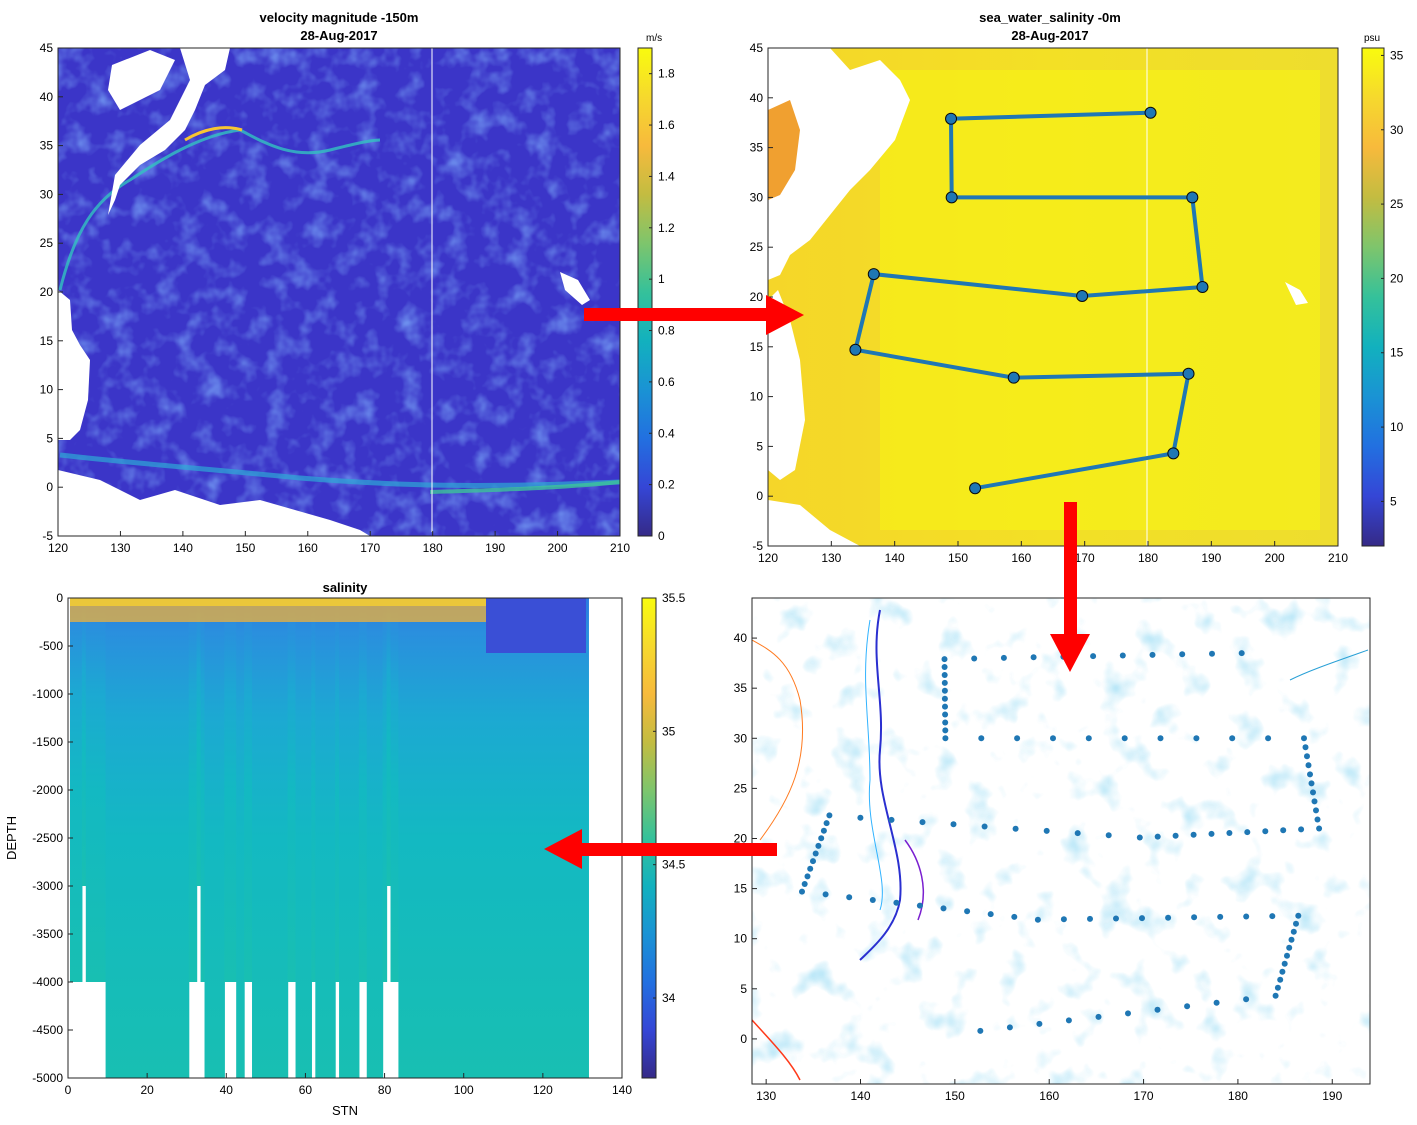  Describe the element at coordinates (120, 548) in the screenshot. I see `x-tick-label: 130` at that location.